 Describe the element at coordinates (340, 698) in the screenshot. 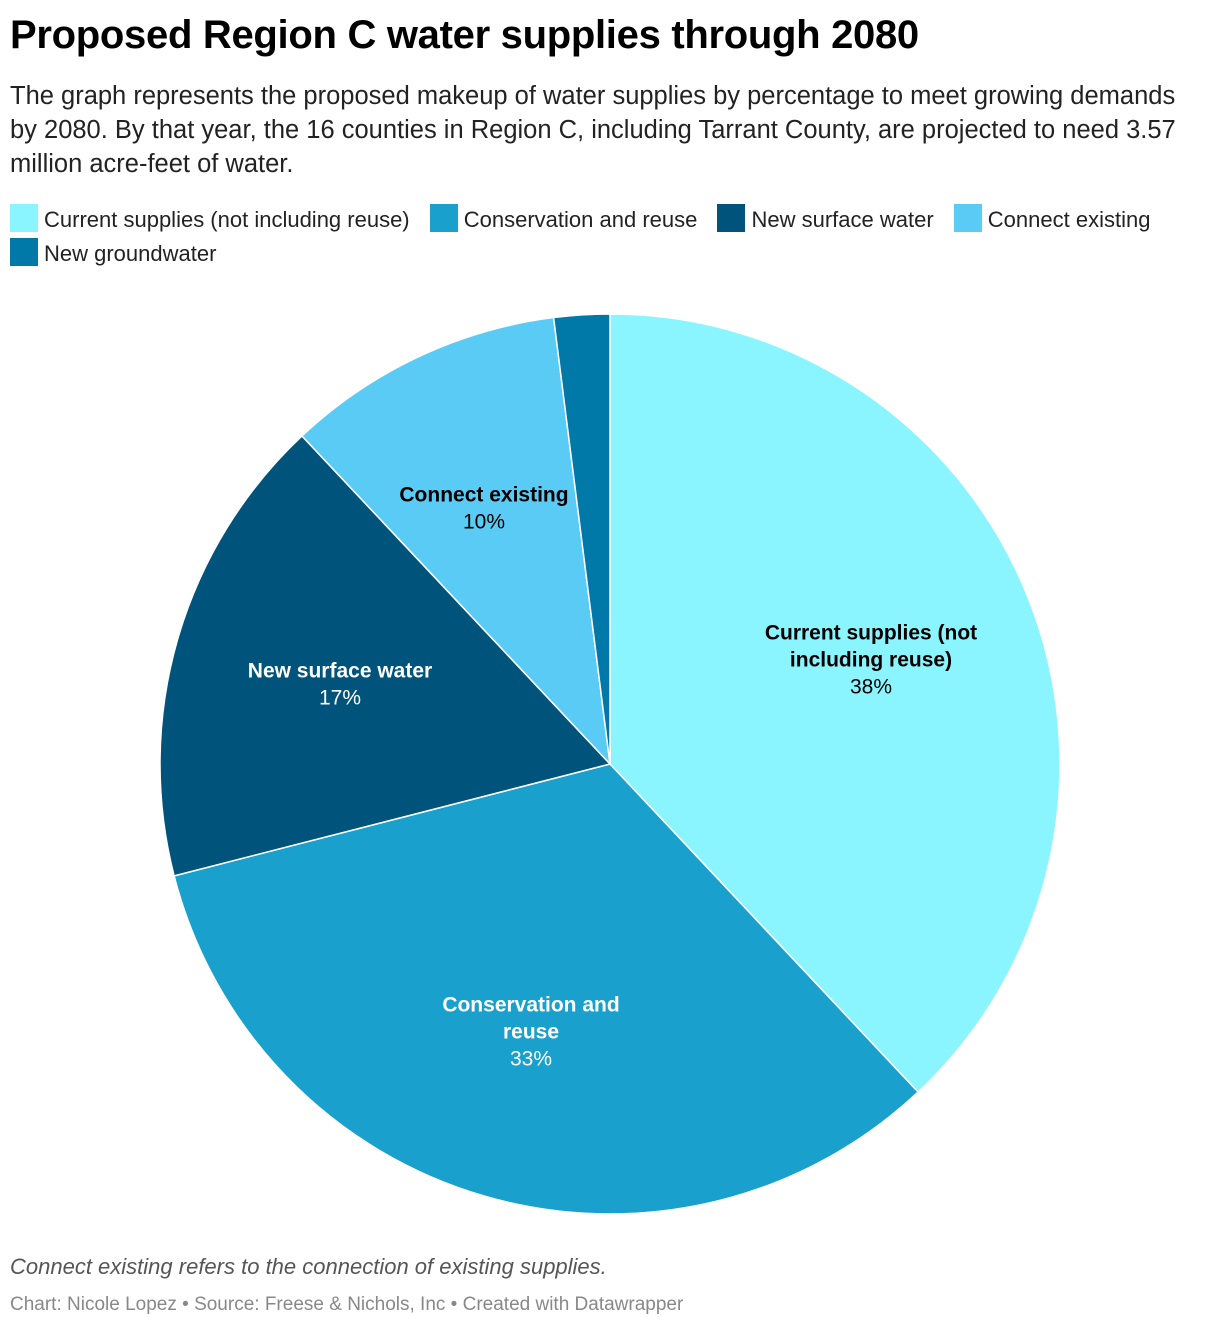

I see `slice-label-pct-new-surface-water: 17%` at that location.